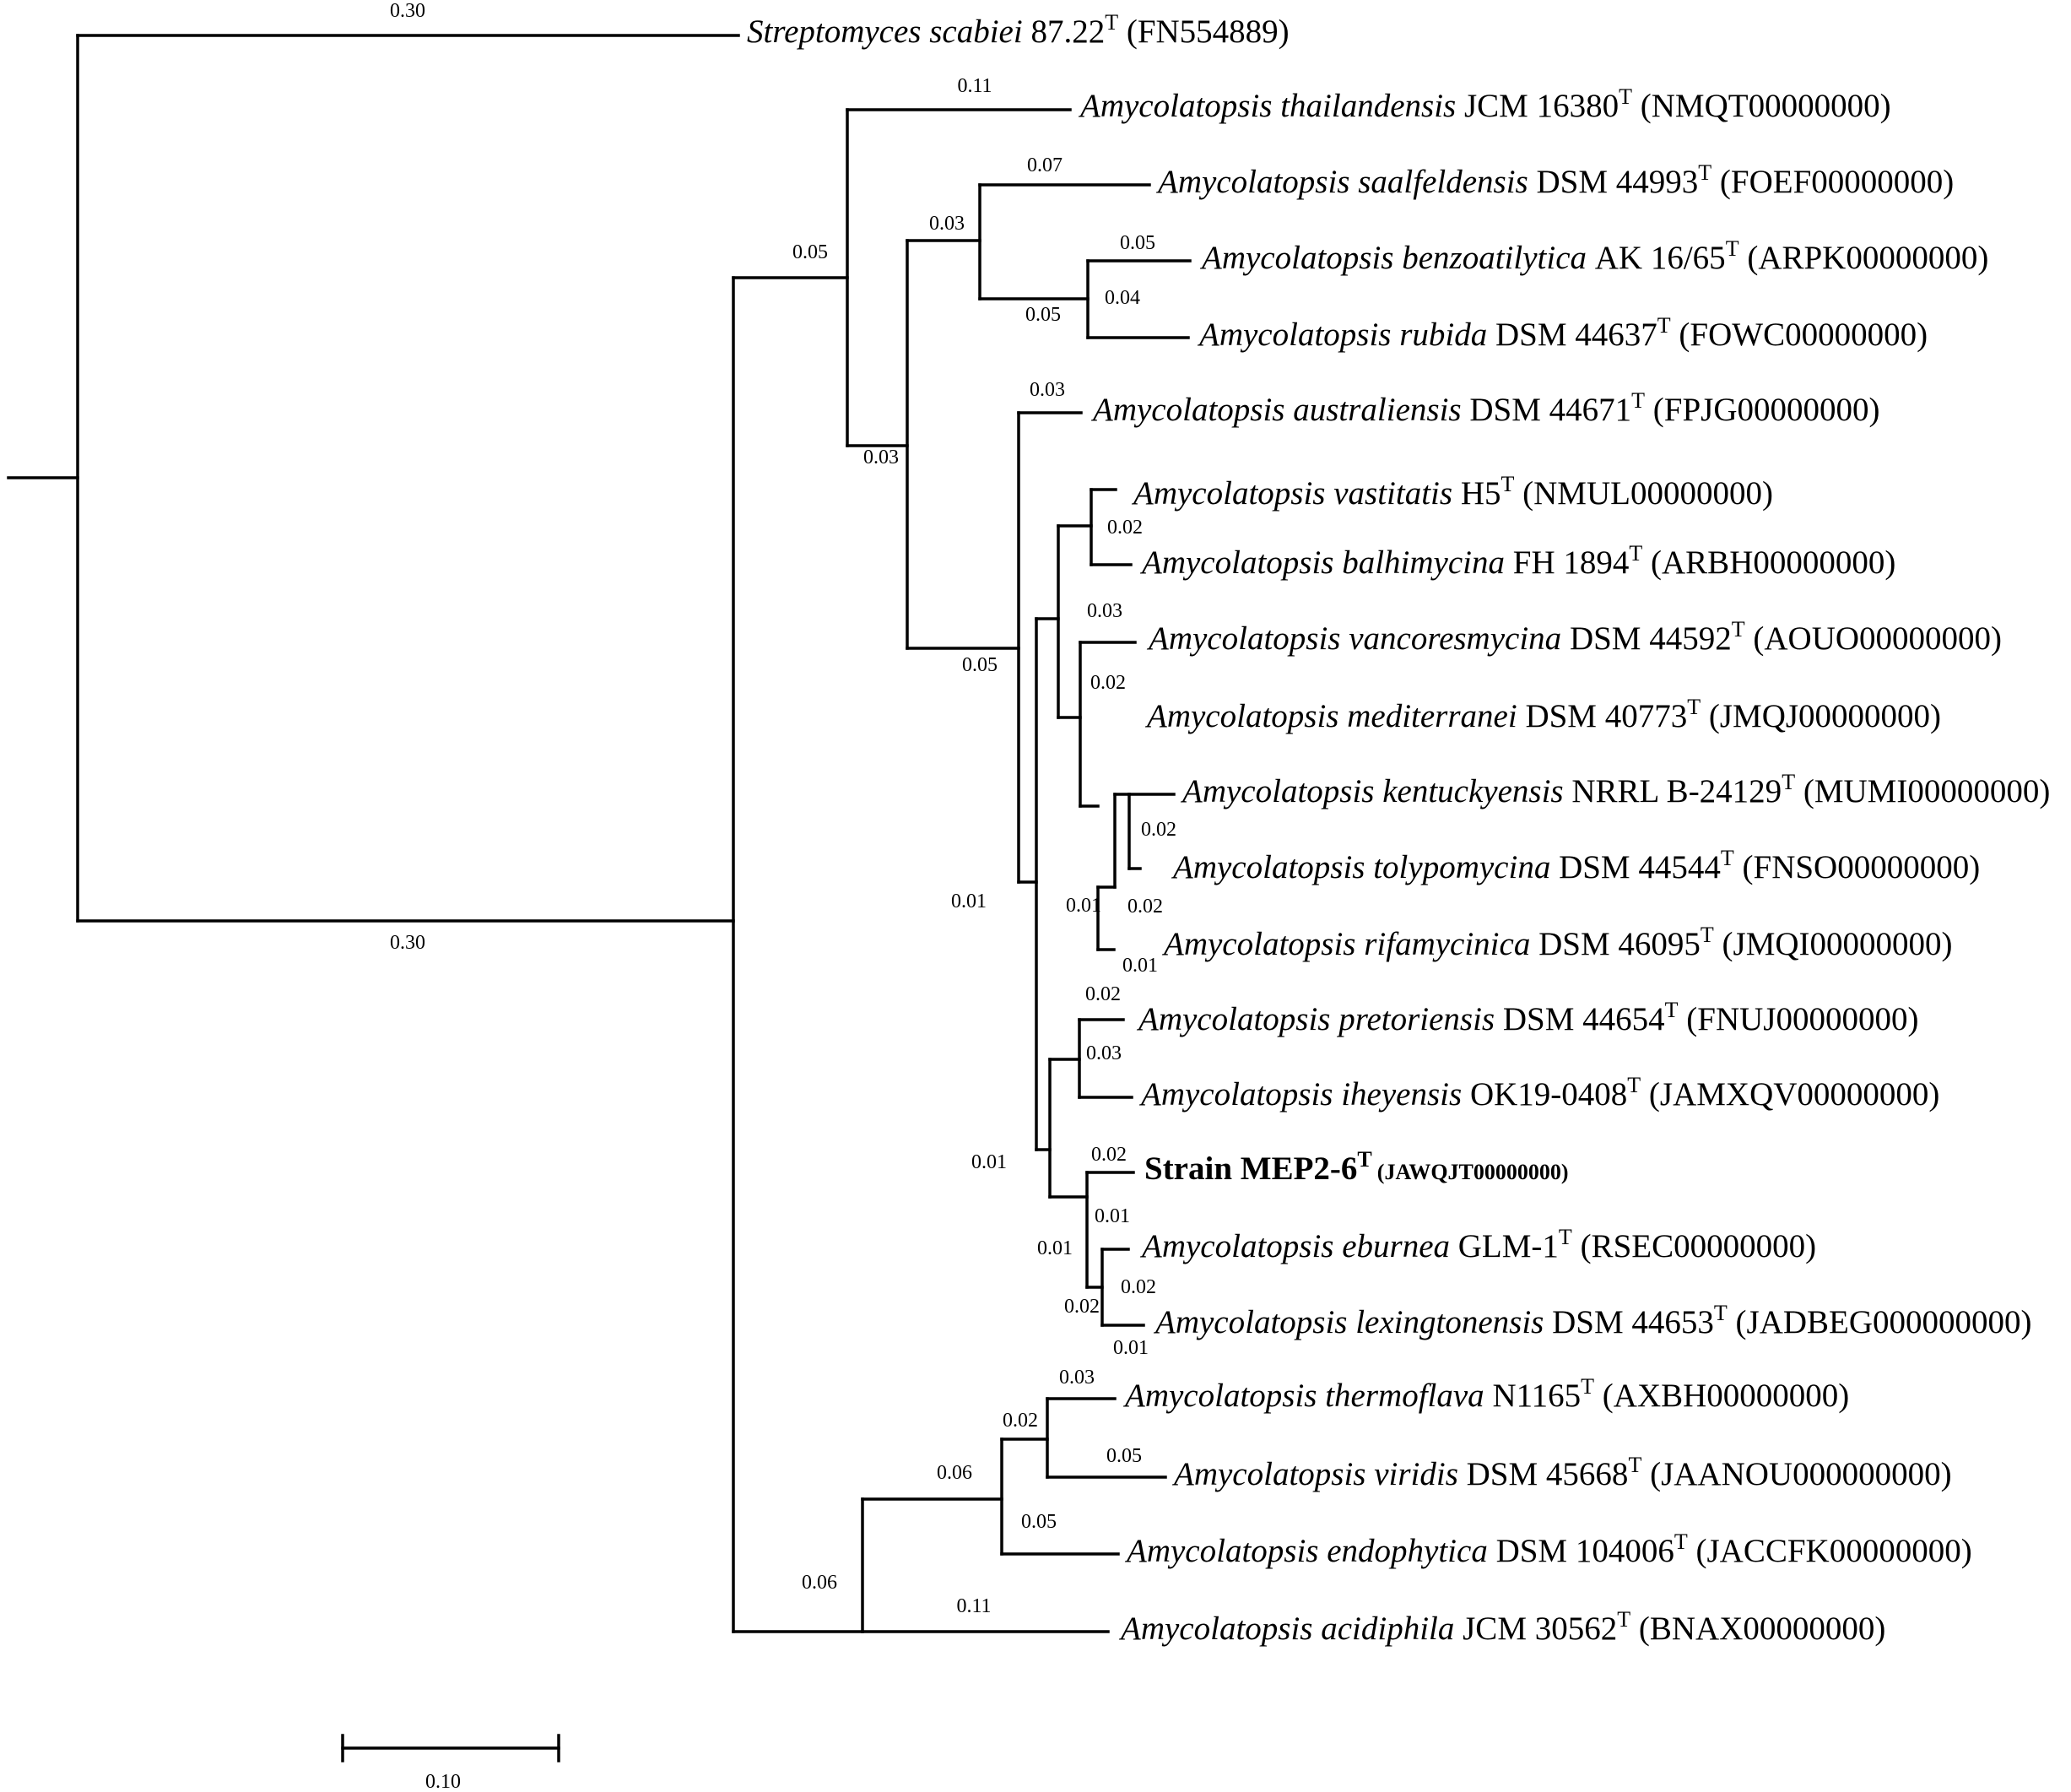 The height and width of the screenshot is (1792, 2071). What do you see at coordinates (1576, 335) in the screenshot?
I see `strain-name: DSM 44637` at bounding box center [1576, 335].